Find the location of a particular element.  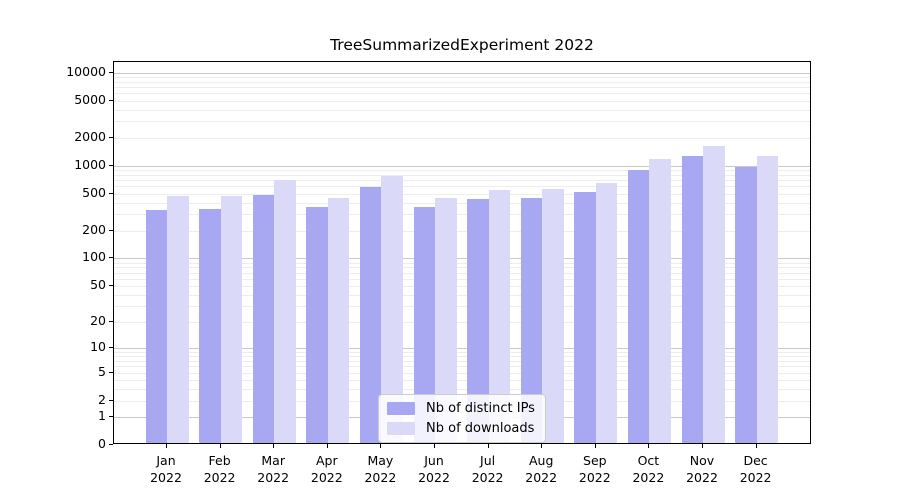

y-tick-label: 5000 is located at coordinates (90, 99).